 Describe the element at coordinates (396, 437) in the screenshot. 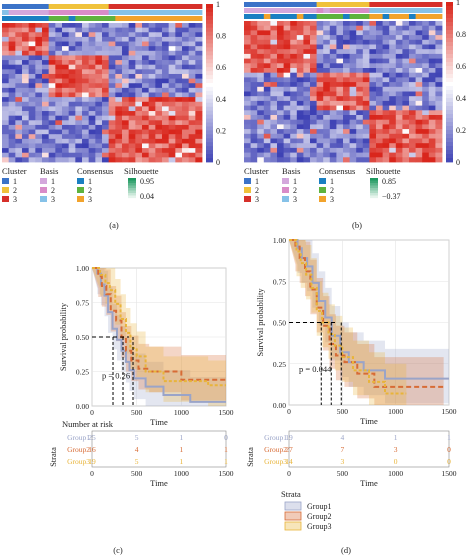

I see `risk-count: 1` at that location.